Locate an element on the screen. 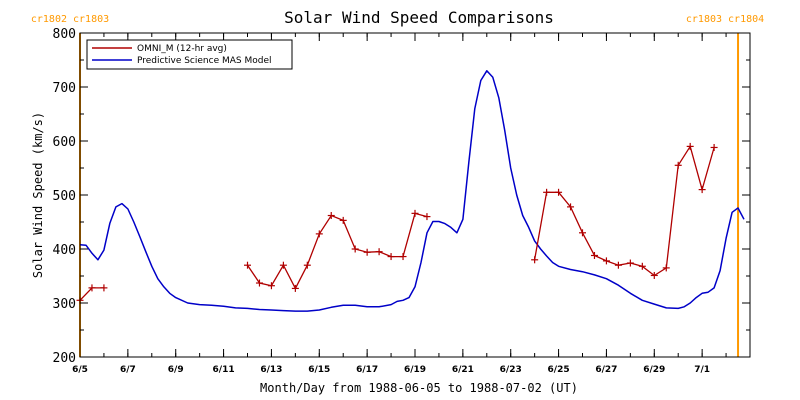 The width and height of the screenshot is (800, 400). y-axis-label: Solar Wind Speed (km/s) is located at coordinates (38, 195).